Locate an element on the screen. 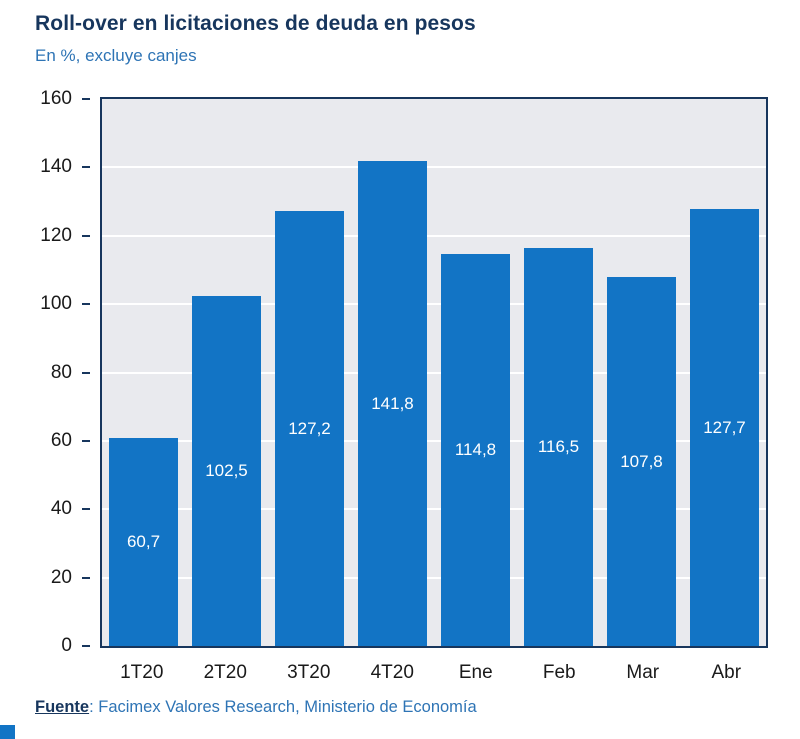  bar-Ene: 114,8 is located at coordinates (475, 449).